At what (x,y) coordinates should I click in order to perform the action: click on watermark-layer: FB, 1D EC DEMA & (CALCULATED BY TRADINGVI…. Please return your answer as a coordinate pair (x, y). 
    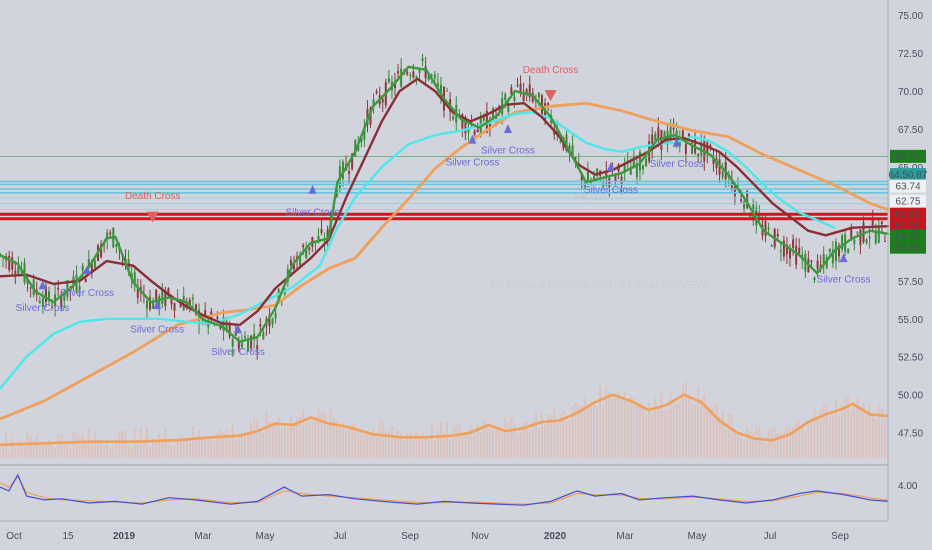
    Looking at the image, I should click on (600, 241).